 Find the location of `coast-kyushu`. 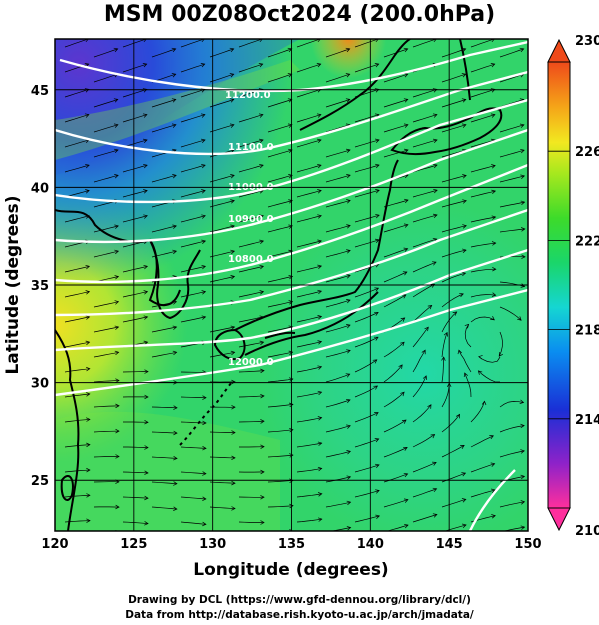

coast-kyushu is located at coordinates (229, 344).